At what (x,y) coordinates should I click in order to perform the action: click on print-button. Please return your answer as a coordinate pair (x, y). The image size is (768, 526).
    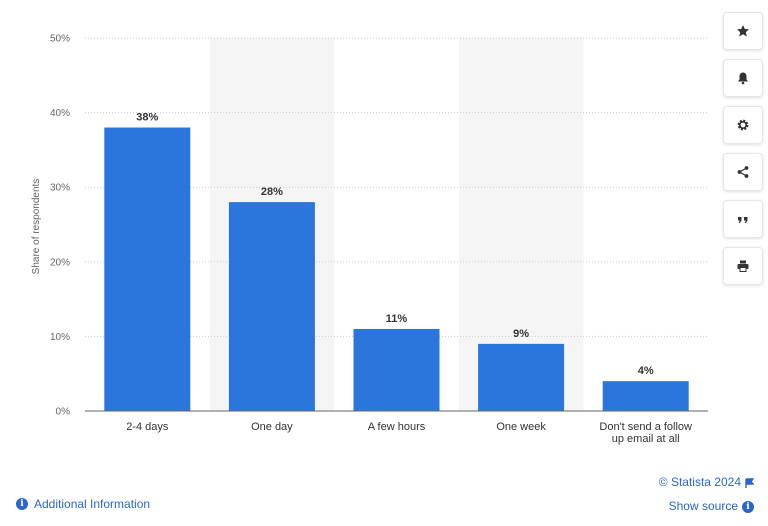
    Looking at the image, I should click on (743, 266).